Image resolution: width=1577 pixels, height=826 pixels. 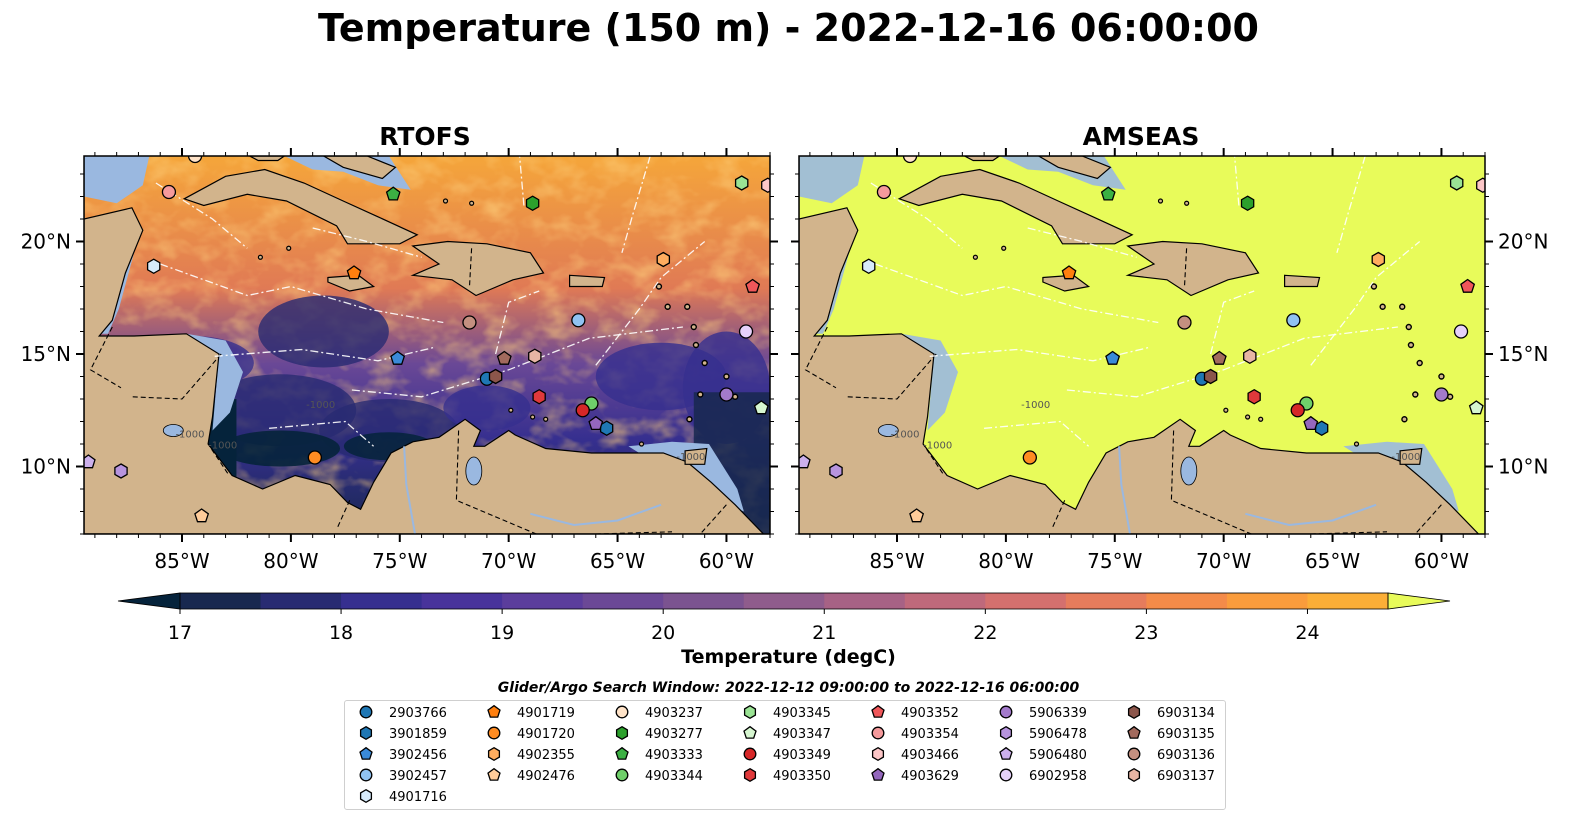 What do you see at coordinates (418, 713) in the screenshot?
I see `legend-label-2903766: 2903766` at bounding box center [418, 713].